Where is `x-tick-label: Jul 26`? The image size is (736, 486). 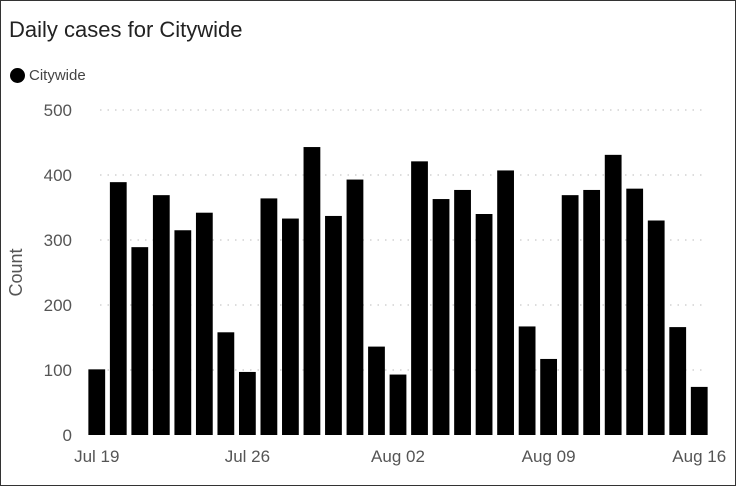 x-tick-label: Jul 26 is located at coordinates (247, 456).